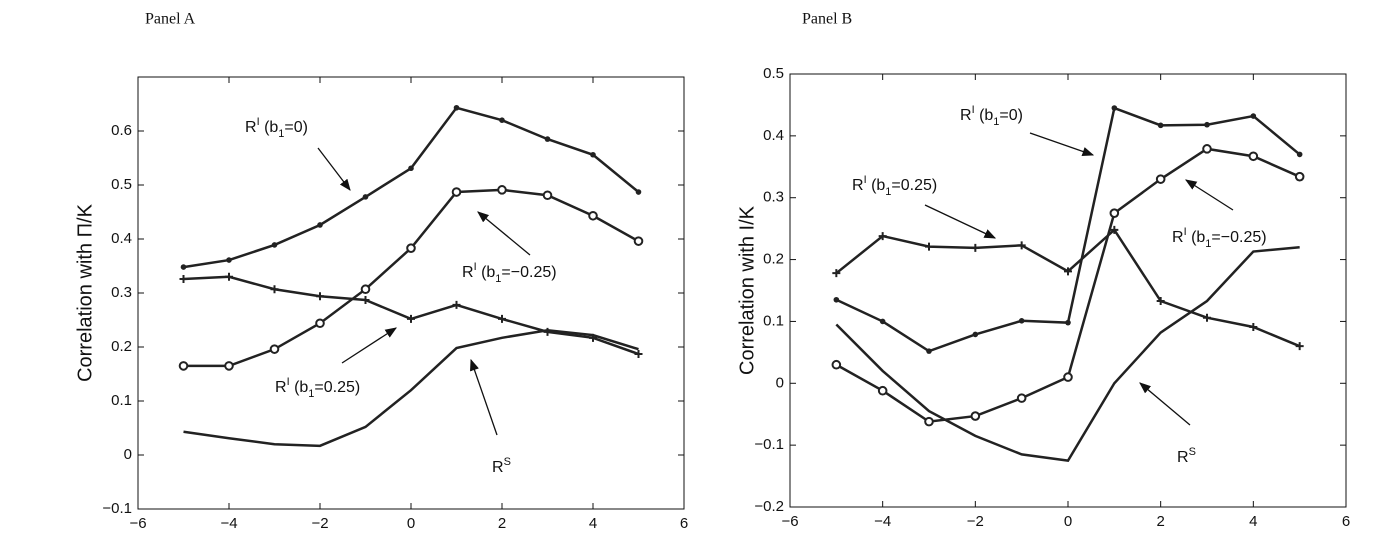 The width and height of the screenshot is (1384, 534). What do you see at coordinates (769, 506) in the screenshot?
I see `y-tick-label: −0.2` at bounding box center [769, 506].